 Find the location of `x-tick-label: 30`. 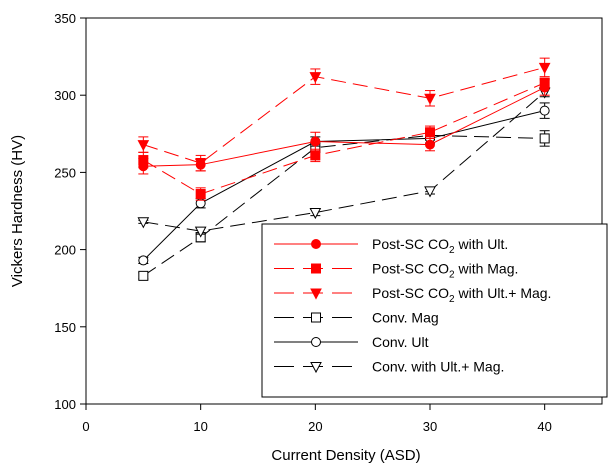

x-tick-label: 30 is located at coordinates (430, 426).